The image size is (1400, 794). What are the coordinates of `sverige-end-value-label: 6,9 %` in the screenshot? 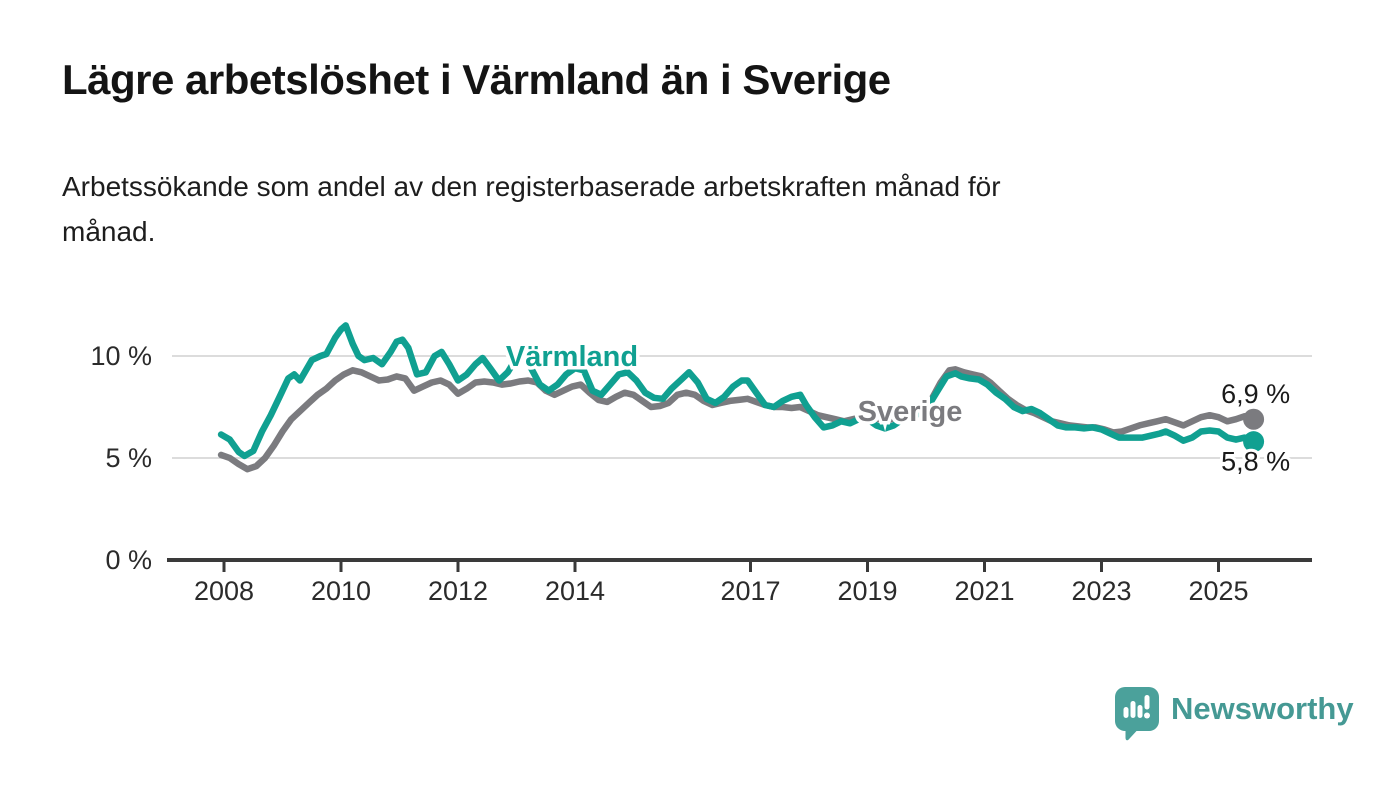 It's located at (1255, 394).